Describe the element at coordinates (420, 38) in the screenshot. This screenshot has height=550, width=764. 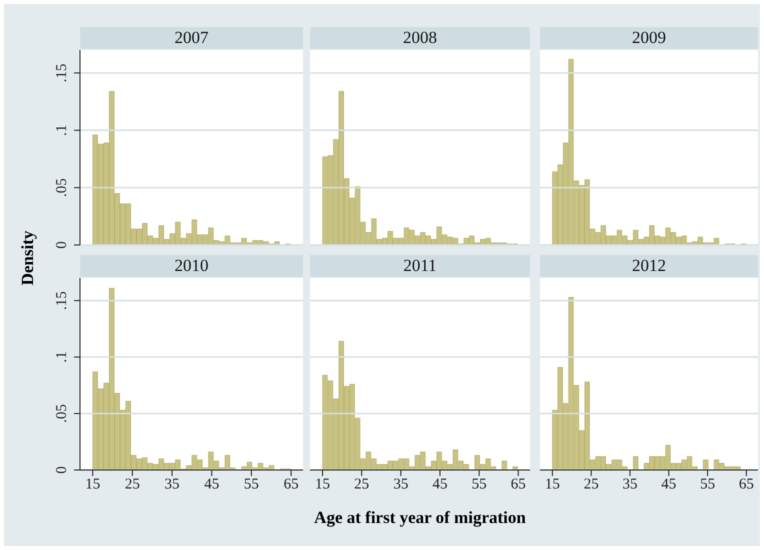
I see `chart-title: 2008` at that location.